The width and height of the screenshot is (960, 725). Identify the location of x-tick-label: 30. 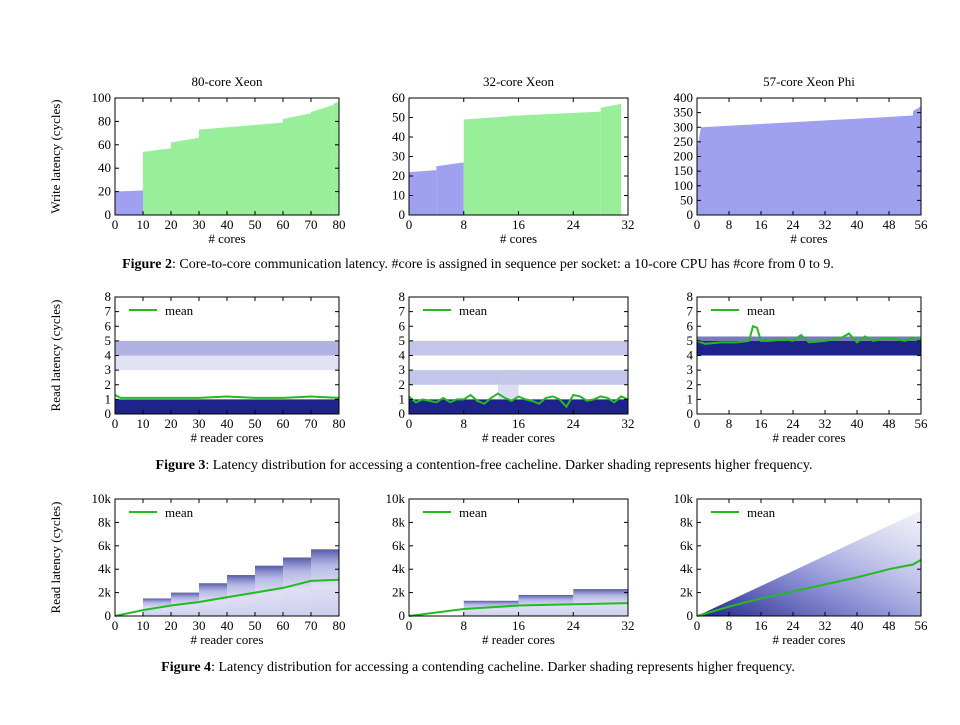
(199, 423).